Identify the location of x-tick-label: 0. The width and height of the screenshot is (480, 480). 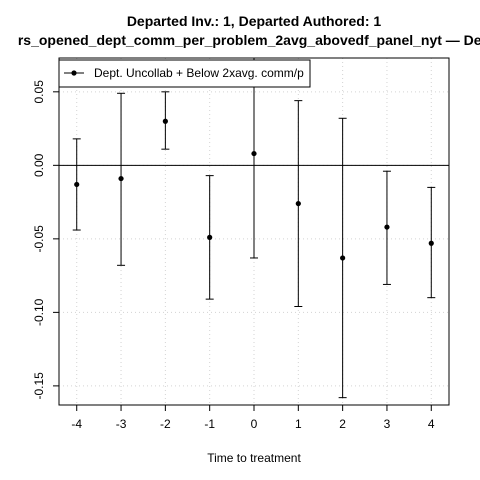
(254, 424).